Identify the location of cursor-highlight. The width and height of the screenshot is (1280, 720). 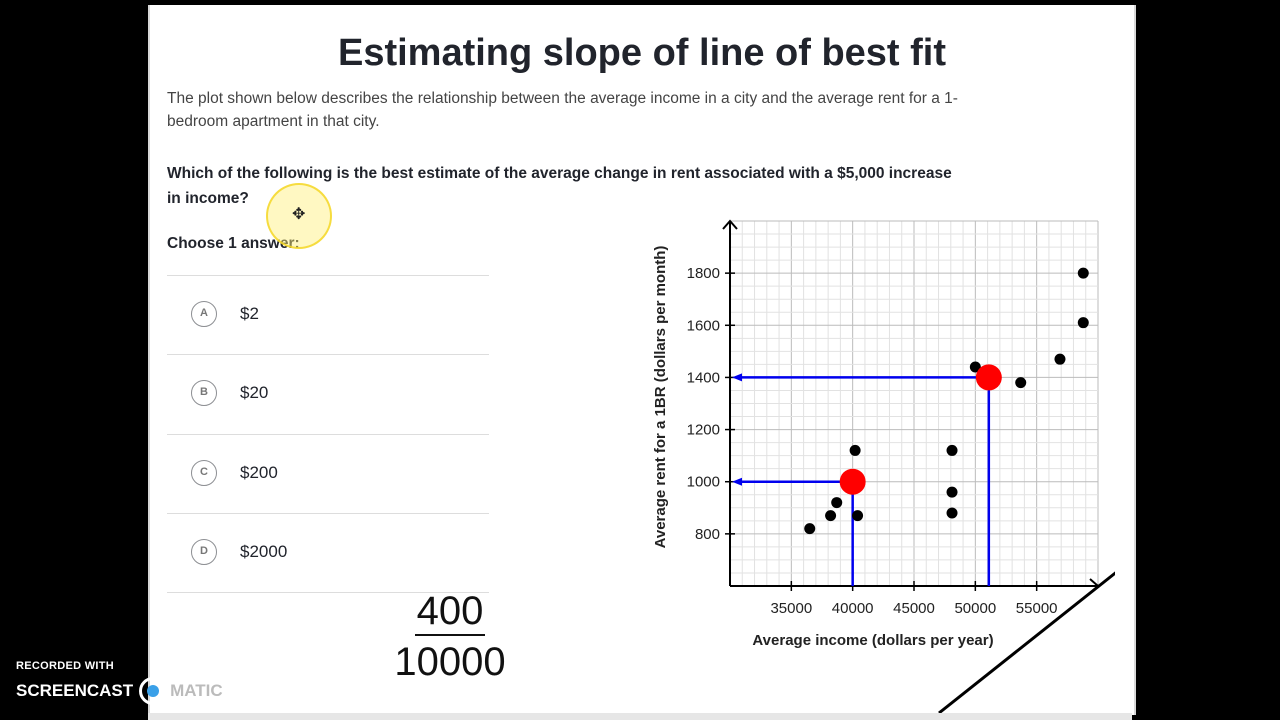
(299, 216).